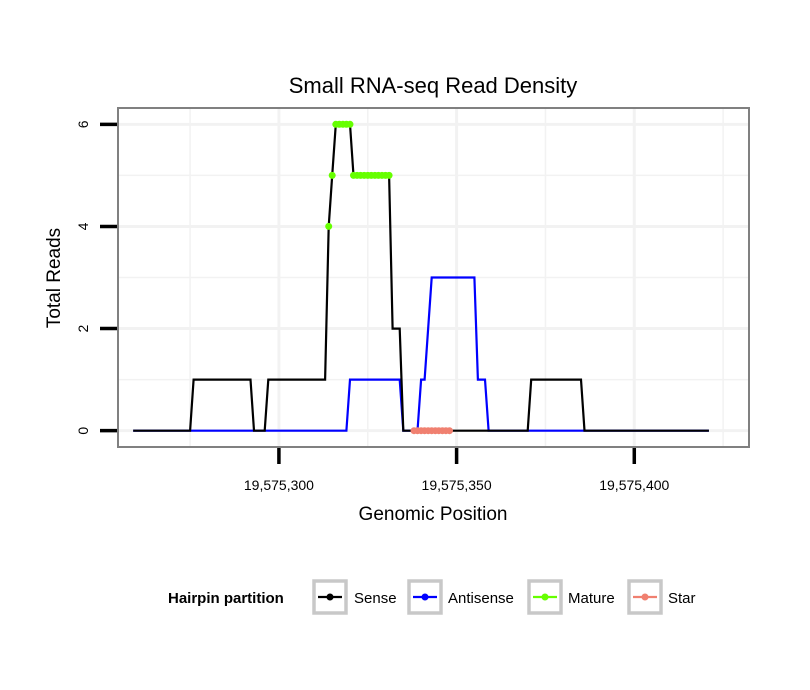 The image size is (810, 690). Describe the element at coordinates (481, 598) in the screenshot. I see `legend-label-antisense: Antisense` at that location.